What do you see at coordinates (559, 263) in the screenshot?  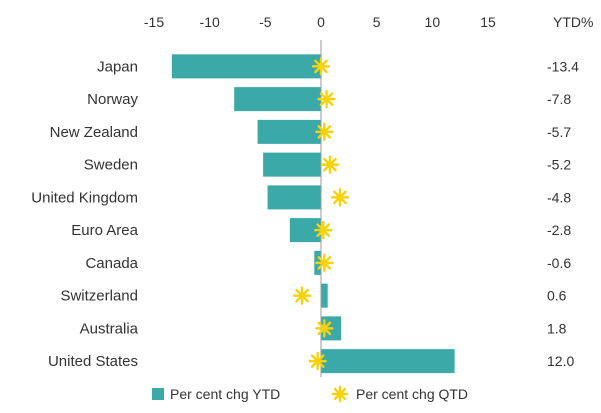 I see `value-label-canada: -0.6` at bounding box center [559, 263].